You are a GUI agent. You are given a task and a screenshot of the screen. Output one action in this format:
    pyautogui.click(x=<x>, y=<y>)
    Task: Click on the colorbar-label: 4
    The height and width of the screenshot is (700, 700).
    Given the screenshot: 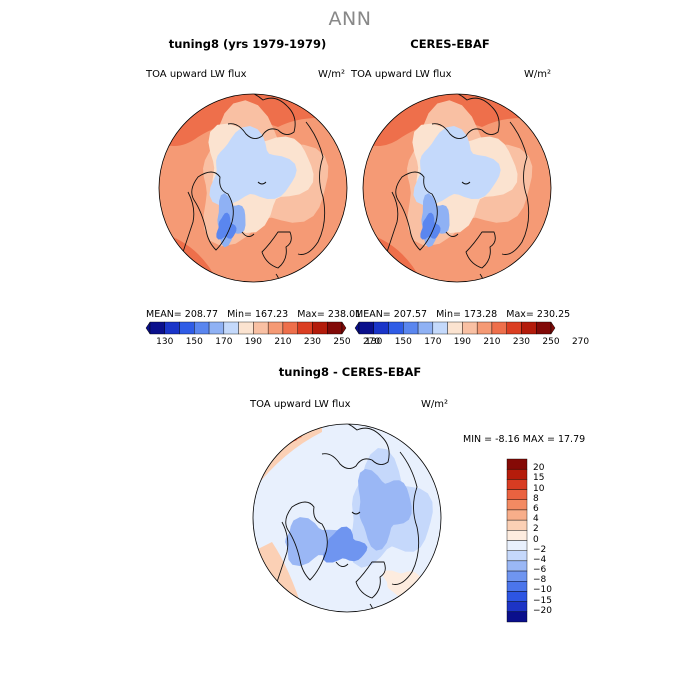 What is the action you would take?
    pyautogui.click(x=536, y=519)
    